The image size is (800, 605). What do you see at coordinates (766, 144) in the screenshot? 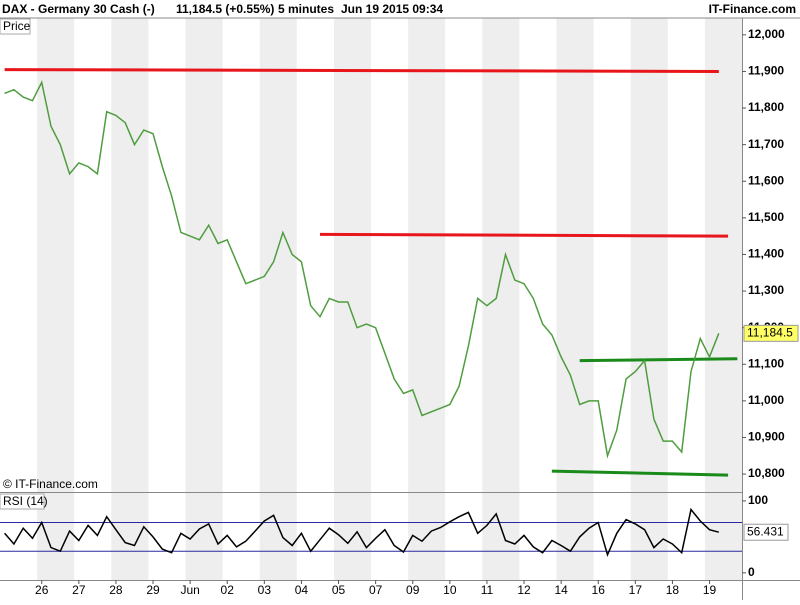
I see `y-tick-label: 11,700` at bounding box center [766, 144].